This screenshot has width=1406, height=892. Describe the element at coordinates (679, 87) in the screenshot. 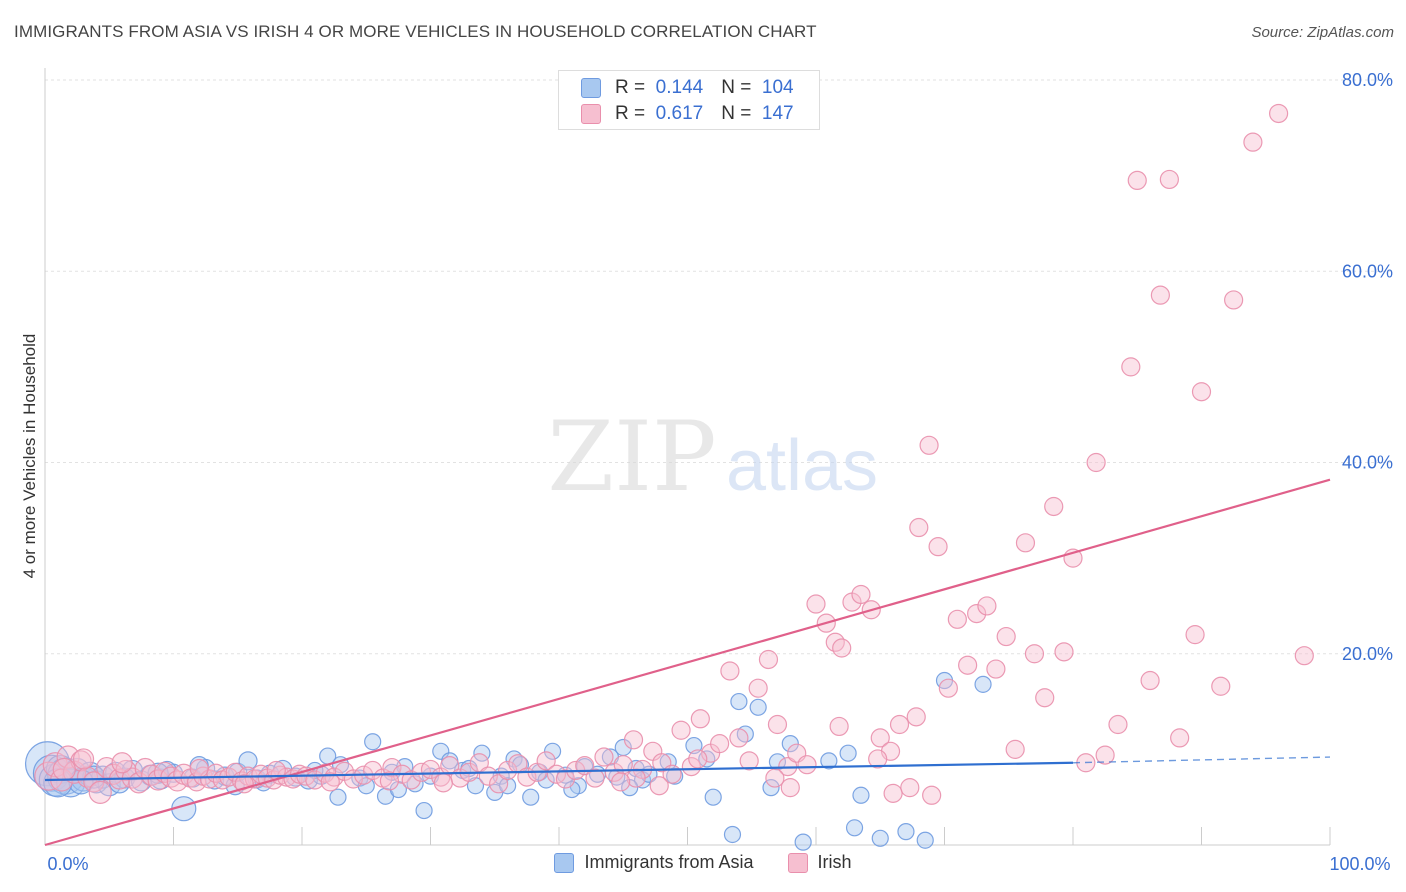

I see `legend-r-asia: 0.144` at that location.